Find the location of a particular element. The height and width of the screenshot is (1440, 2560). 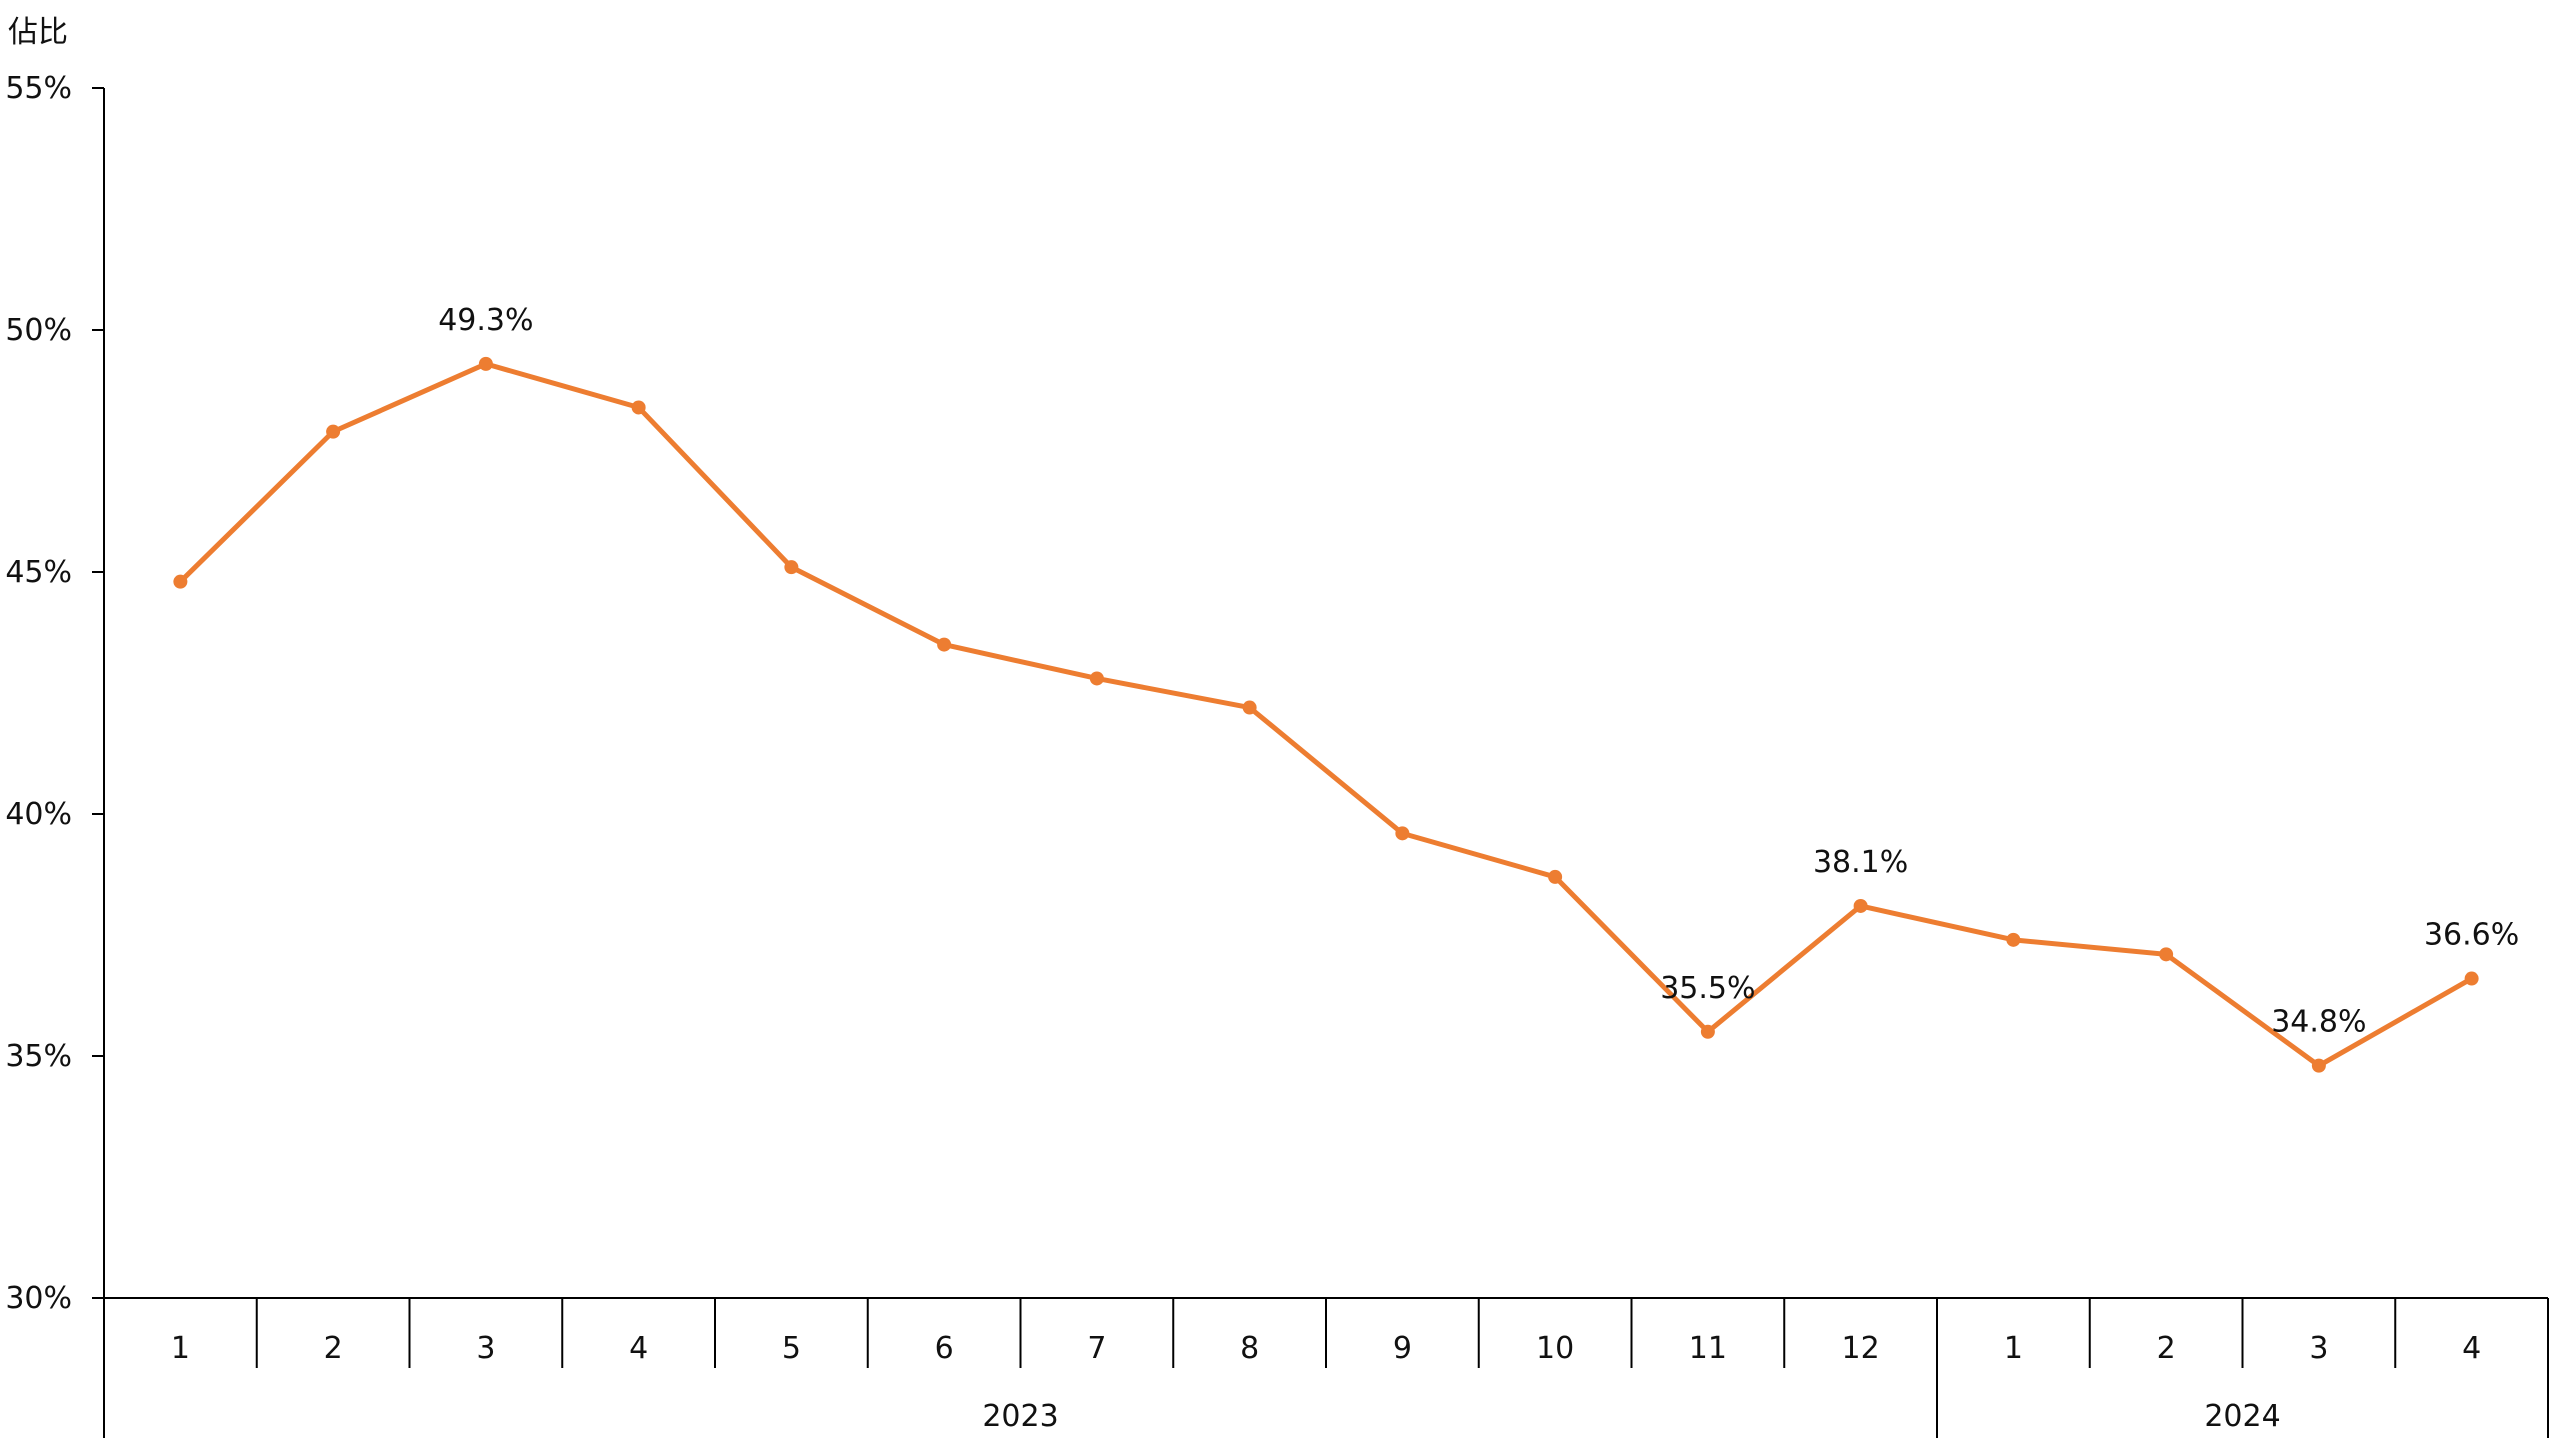

y-tick-label: 40% is located at coordinates (38, 814).